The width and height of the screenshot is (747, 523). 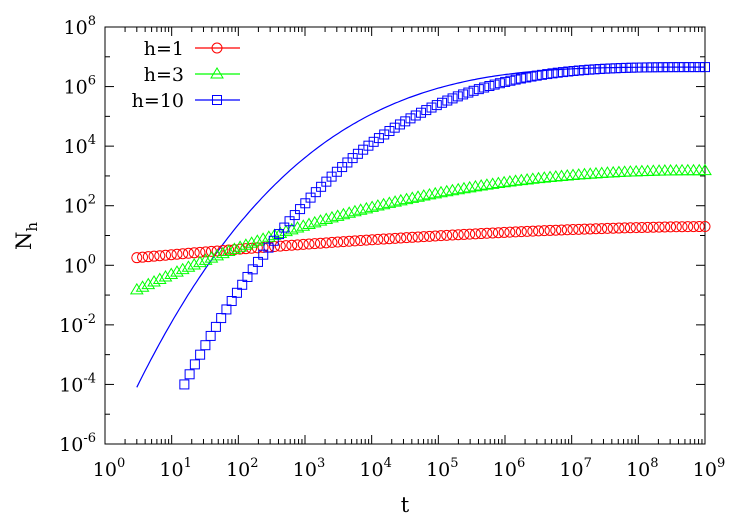 What do you see at coordinates (521, 463) in the screenshot?
I see `x-tick-label-exp: 6` at bounding box center [521, 463].